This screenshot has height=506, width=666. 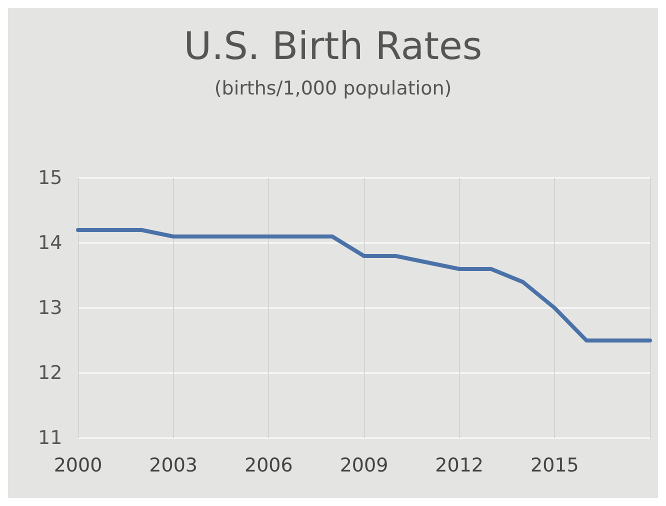 What do you see at coordinates (459, 465) in the screenshot?
I see `x-tick-label: 2012` at bounding box center [459, 465].